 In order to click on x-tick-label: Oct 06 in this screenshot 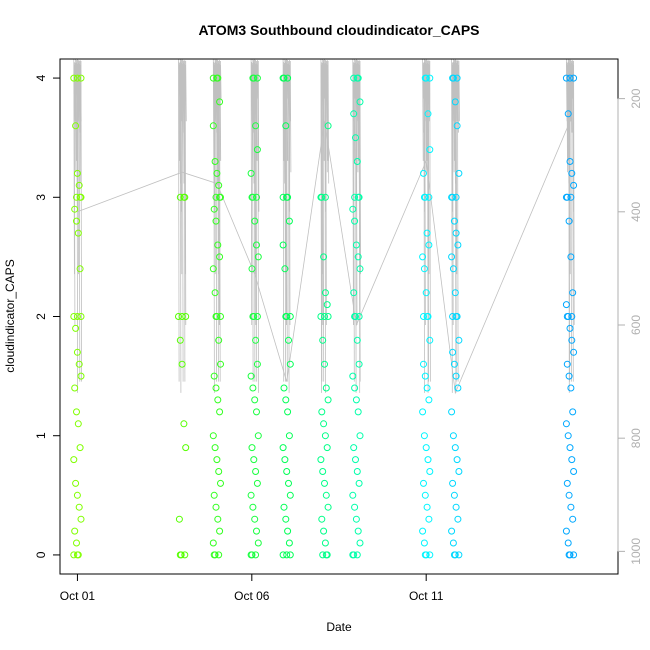, I will do `click(252, 596)`.